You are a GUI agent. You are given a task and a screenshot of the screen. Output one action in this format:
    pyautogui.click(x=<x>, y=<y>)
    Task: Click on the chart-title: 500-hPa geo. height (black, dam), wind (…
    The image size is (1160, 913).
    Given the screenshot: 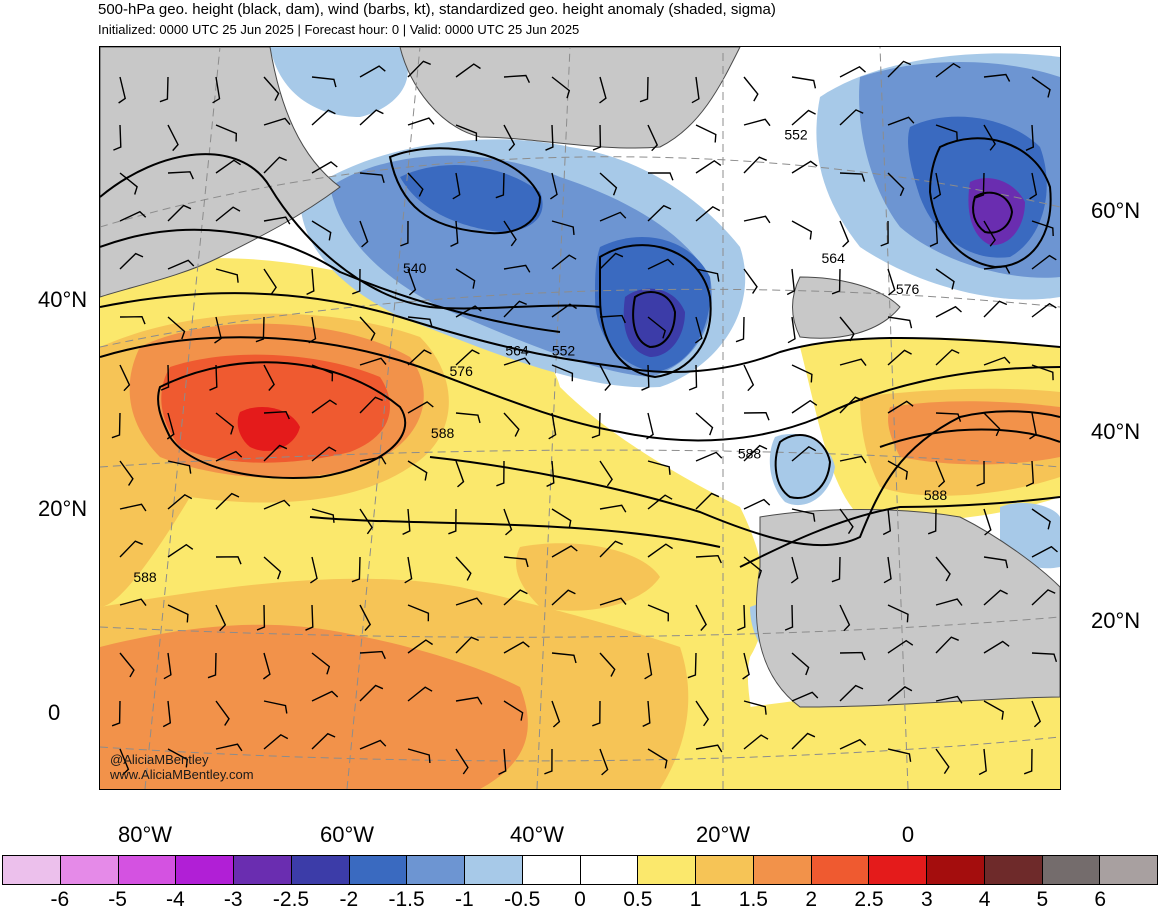 What is the action you would take?
    pyautogui.click(x=437, y=9)
    